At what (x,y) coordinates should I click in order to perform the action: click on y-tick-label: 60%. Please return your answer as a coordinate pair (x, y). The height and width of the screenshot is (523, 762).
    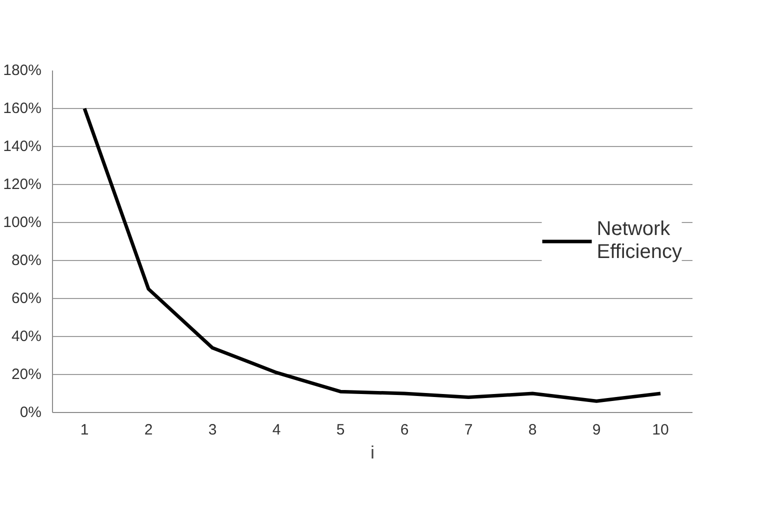
    Looking at the image, I should click on (26, 298).